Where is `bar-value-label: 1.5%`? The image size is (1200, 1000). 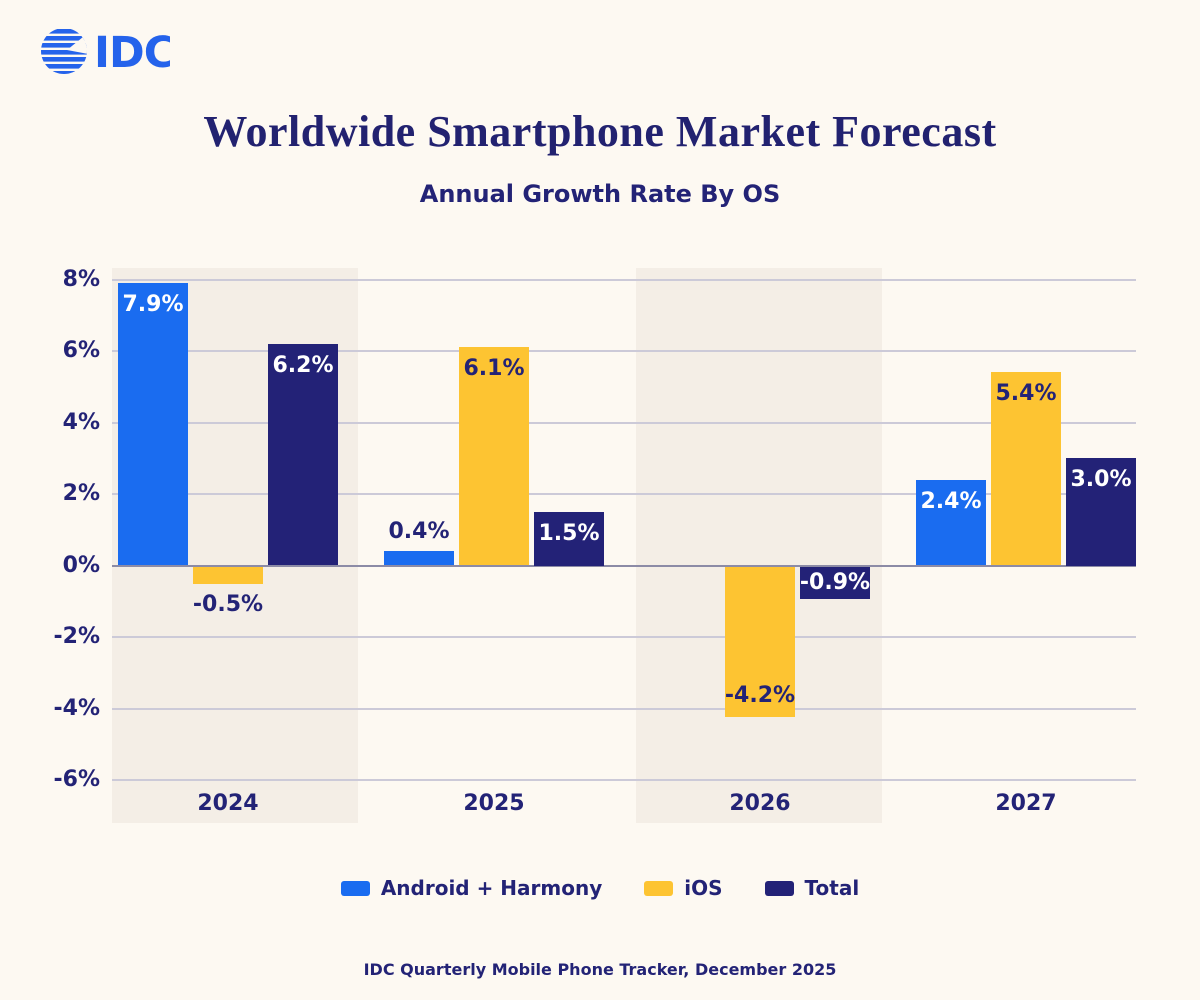
bar-value-label: 1.5% is located at coordinates (569, 533).